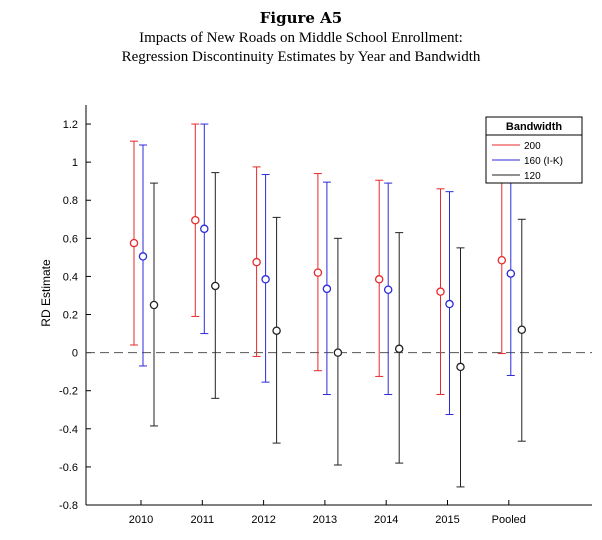  I want to click on y-tick-label: 1.2, so click(70, 125).